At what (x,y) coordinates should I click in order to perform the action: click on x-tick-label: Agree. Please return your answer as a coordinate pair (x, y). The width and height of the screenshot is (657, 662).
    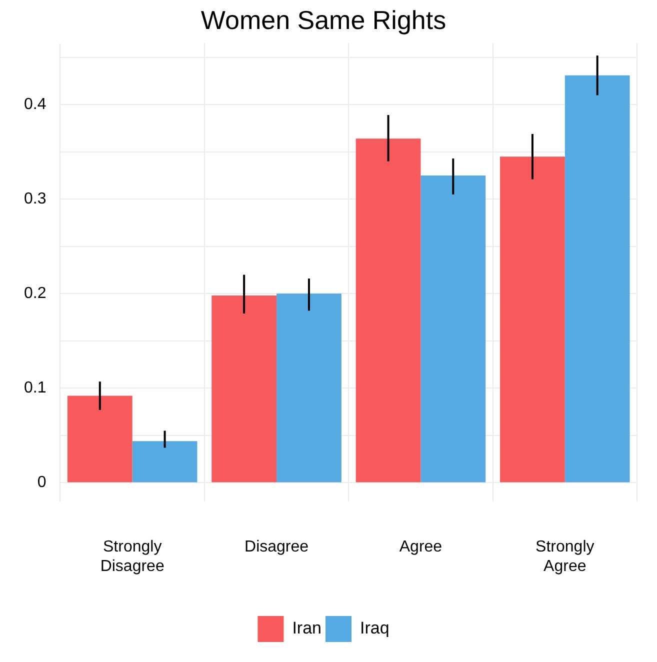
    Looking at the image, I should click on (420, 547).